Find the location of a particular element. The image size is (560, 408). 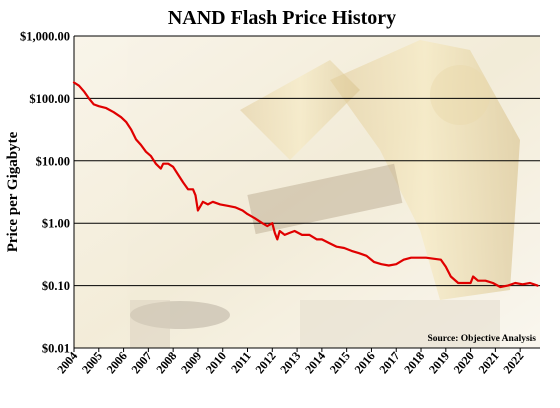

y-axis-label: Price per Gigabyte is located at coordinates (13, 191).